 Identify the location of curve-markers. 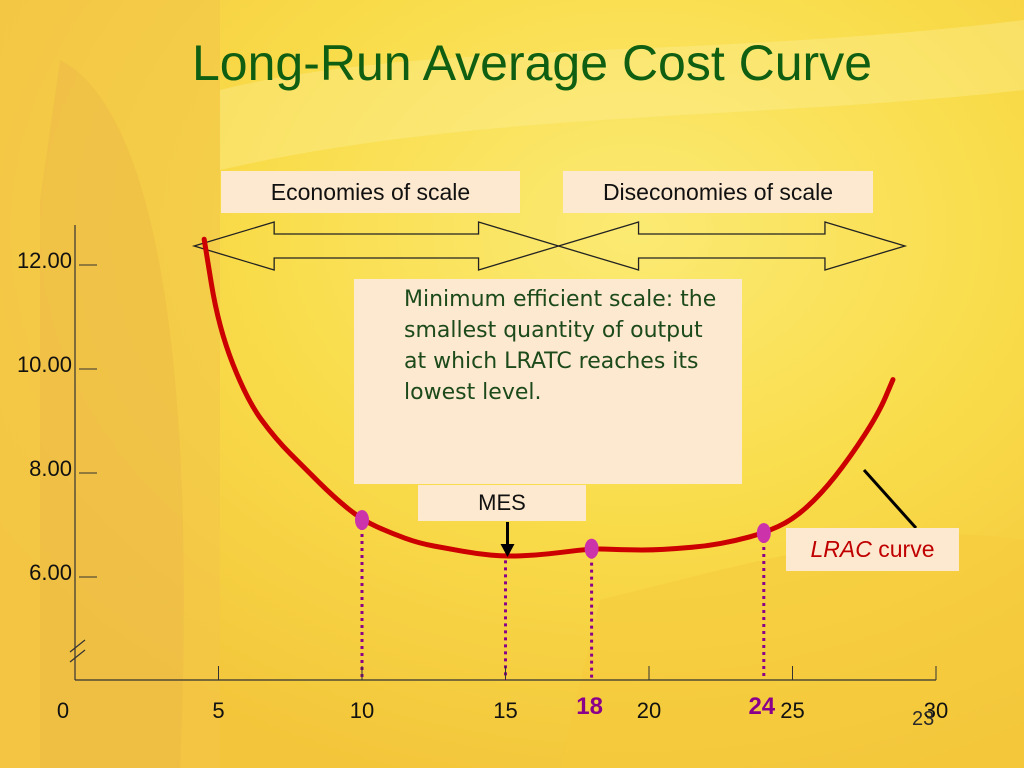
(563, 534).